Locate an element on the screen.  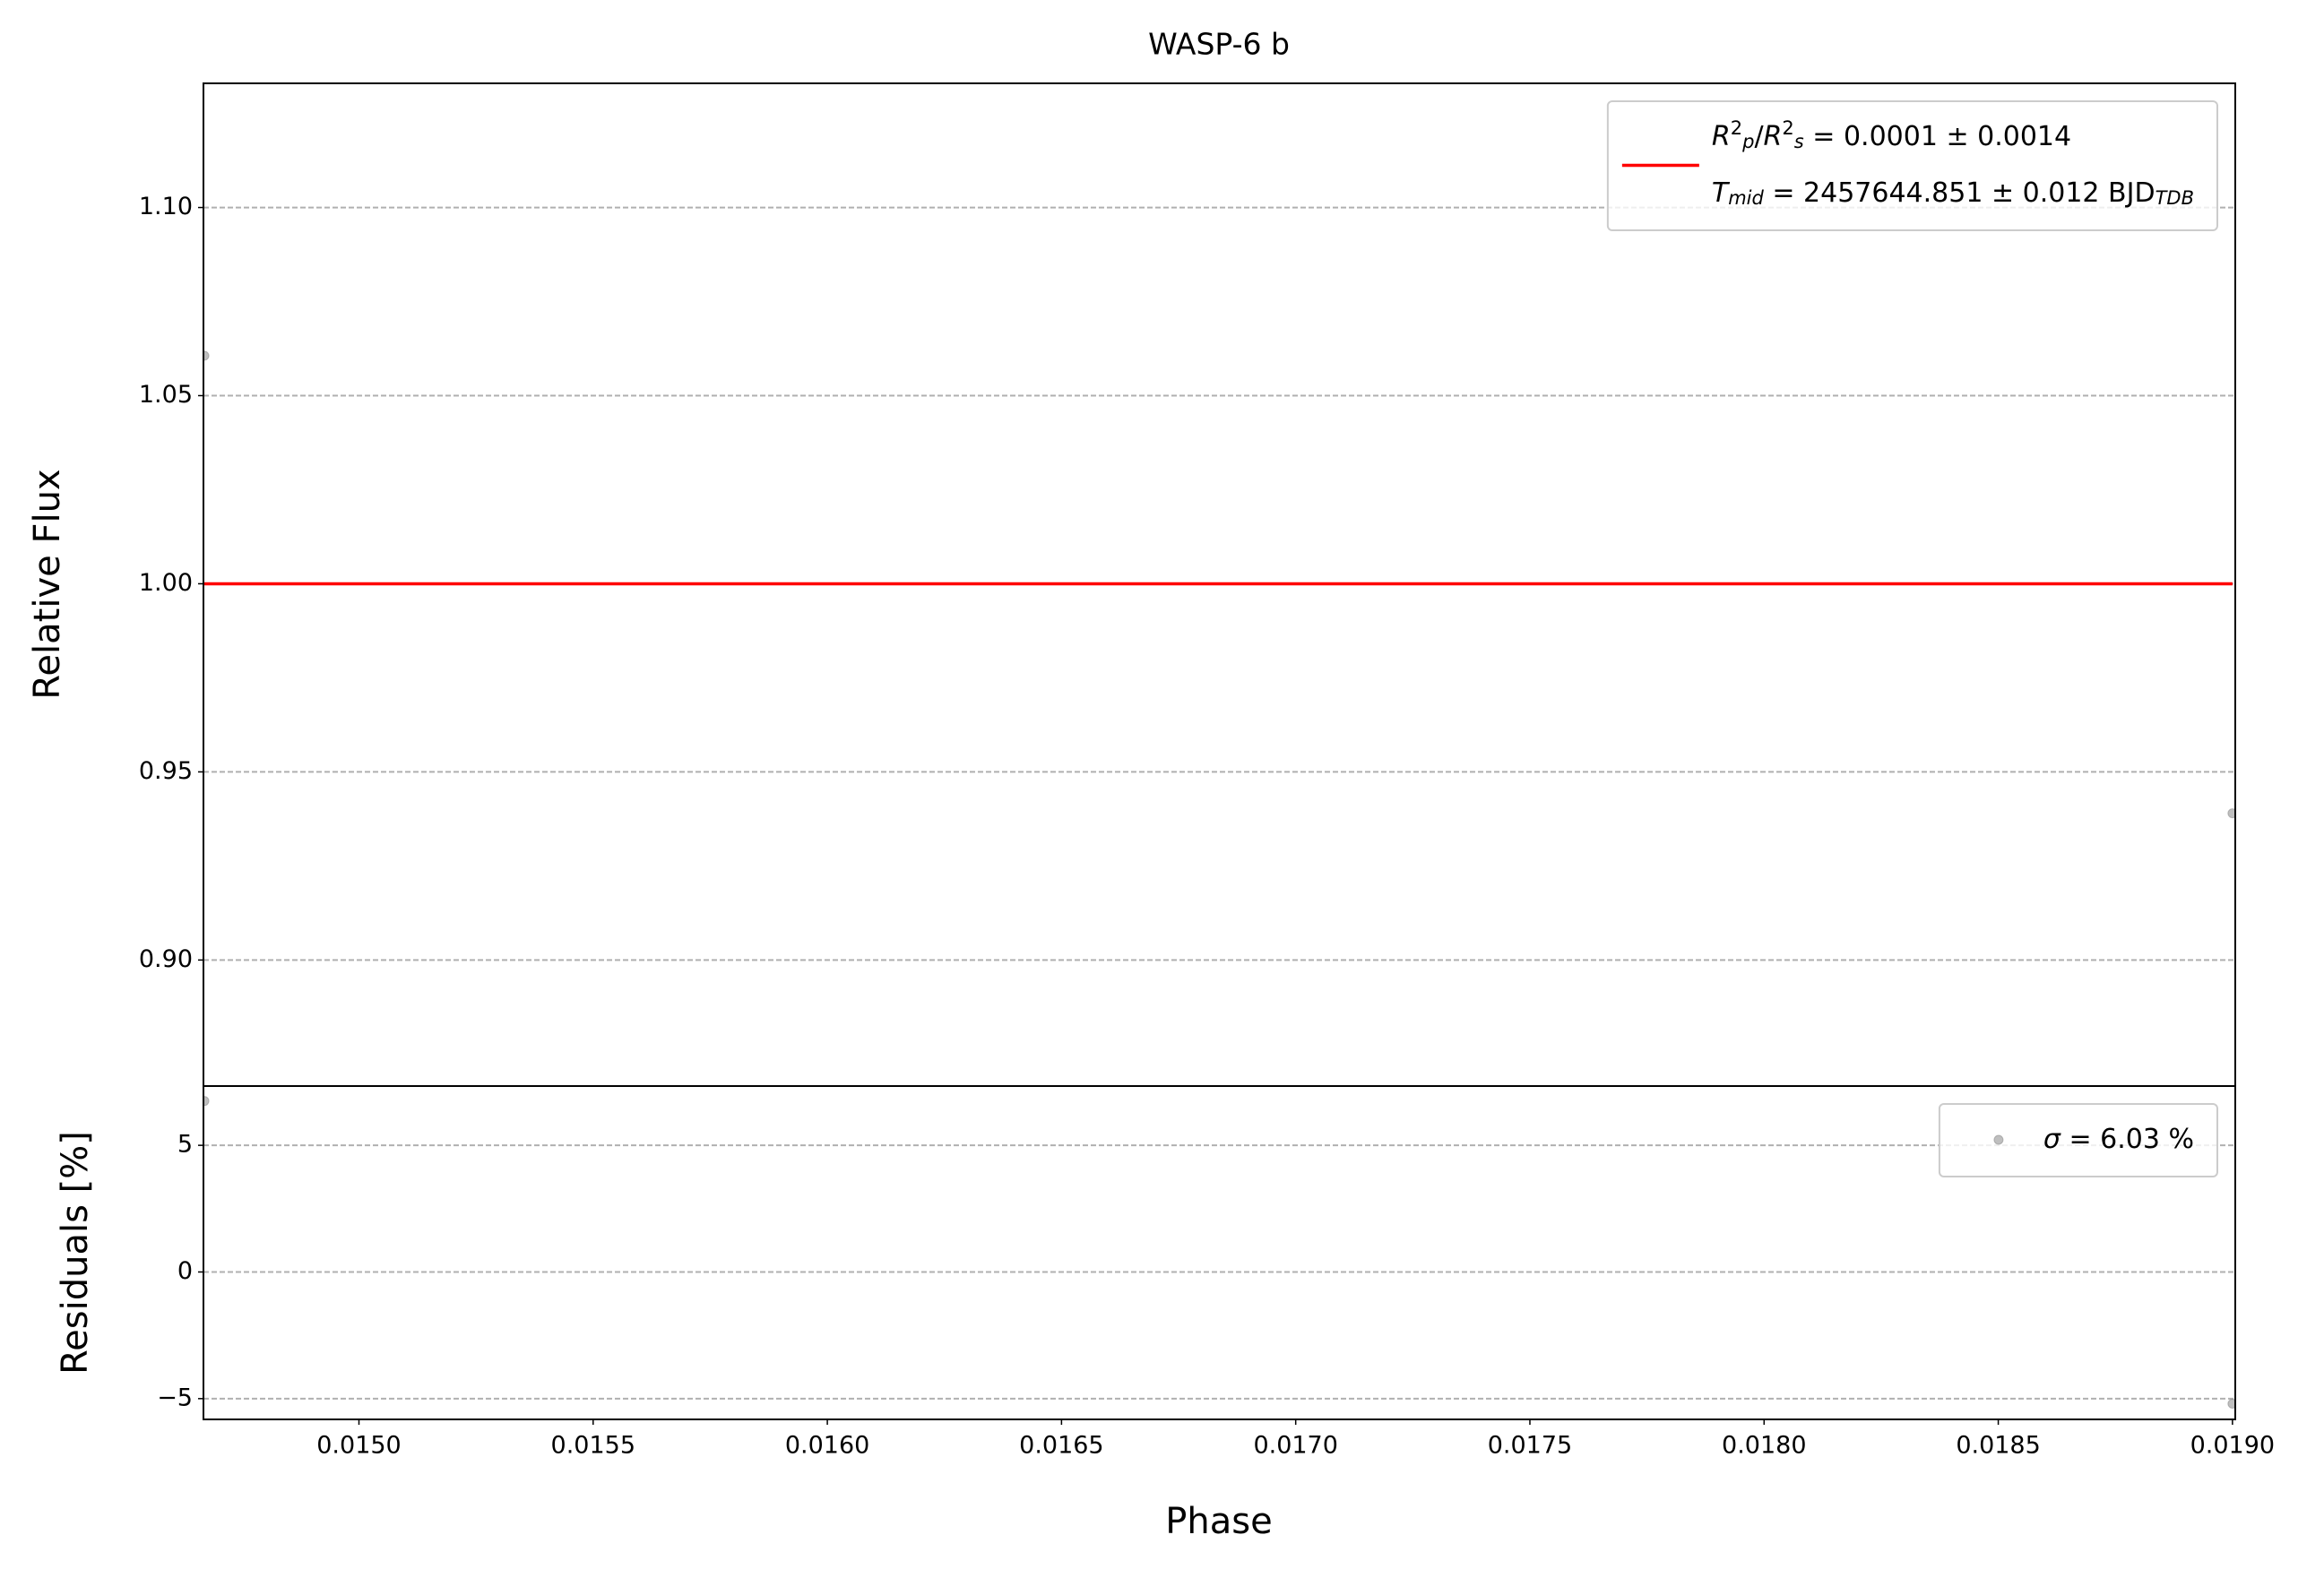
legend-label: R2p/R2s = 0.0001 ± 0.0014 is located at coordinates (1892, 135).